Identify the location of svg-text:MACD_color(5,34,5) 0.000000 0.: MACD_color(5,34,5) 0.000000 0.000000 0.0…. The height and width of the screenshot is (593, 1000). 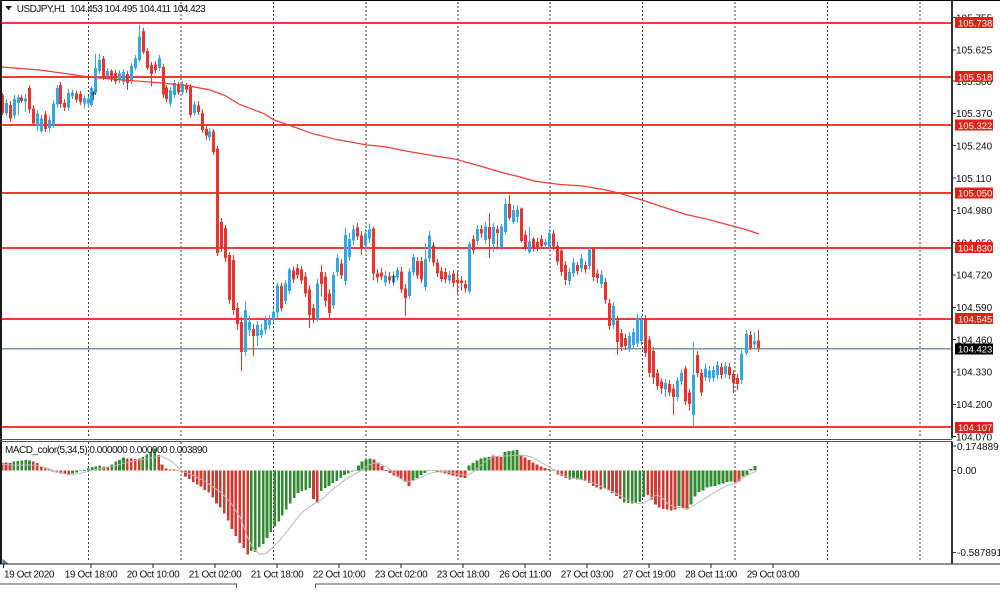
(106, 450).